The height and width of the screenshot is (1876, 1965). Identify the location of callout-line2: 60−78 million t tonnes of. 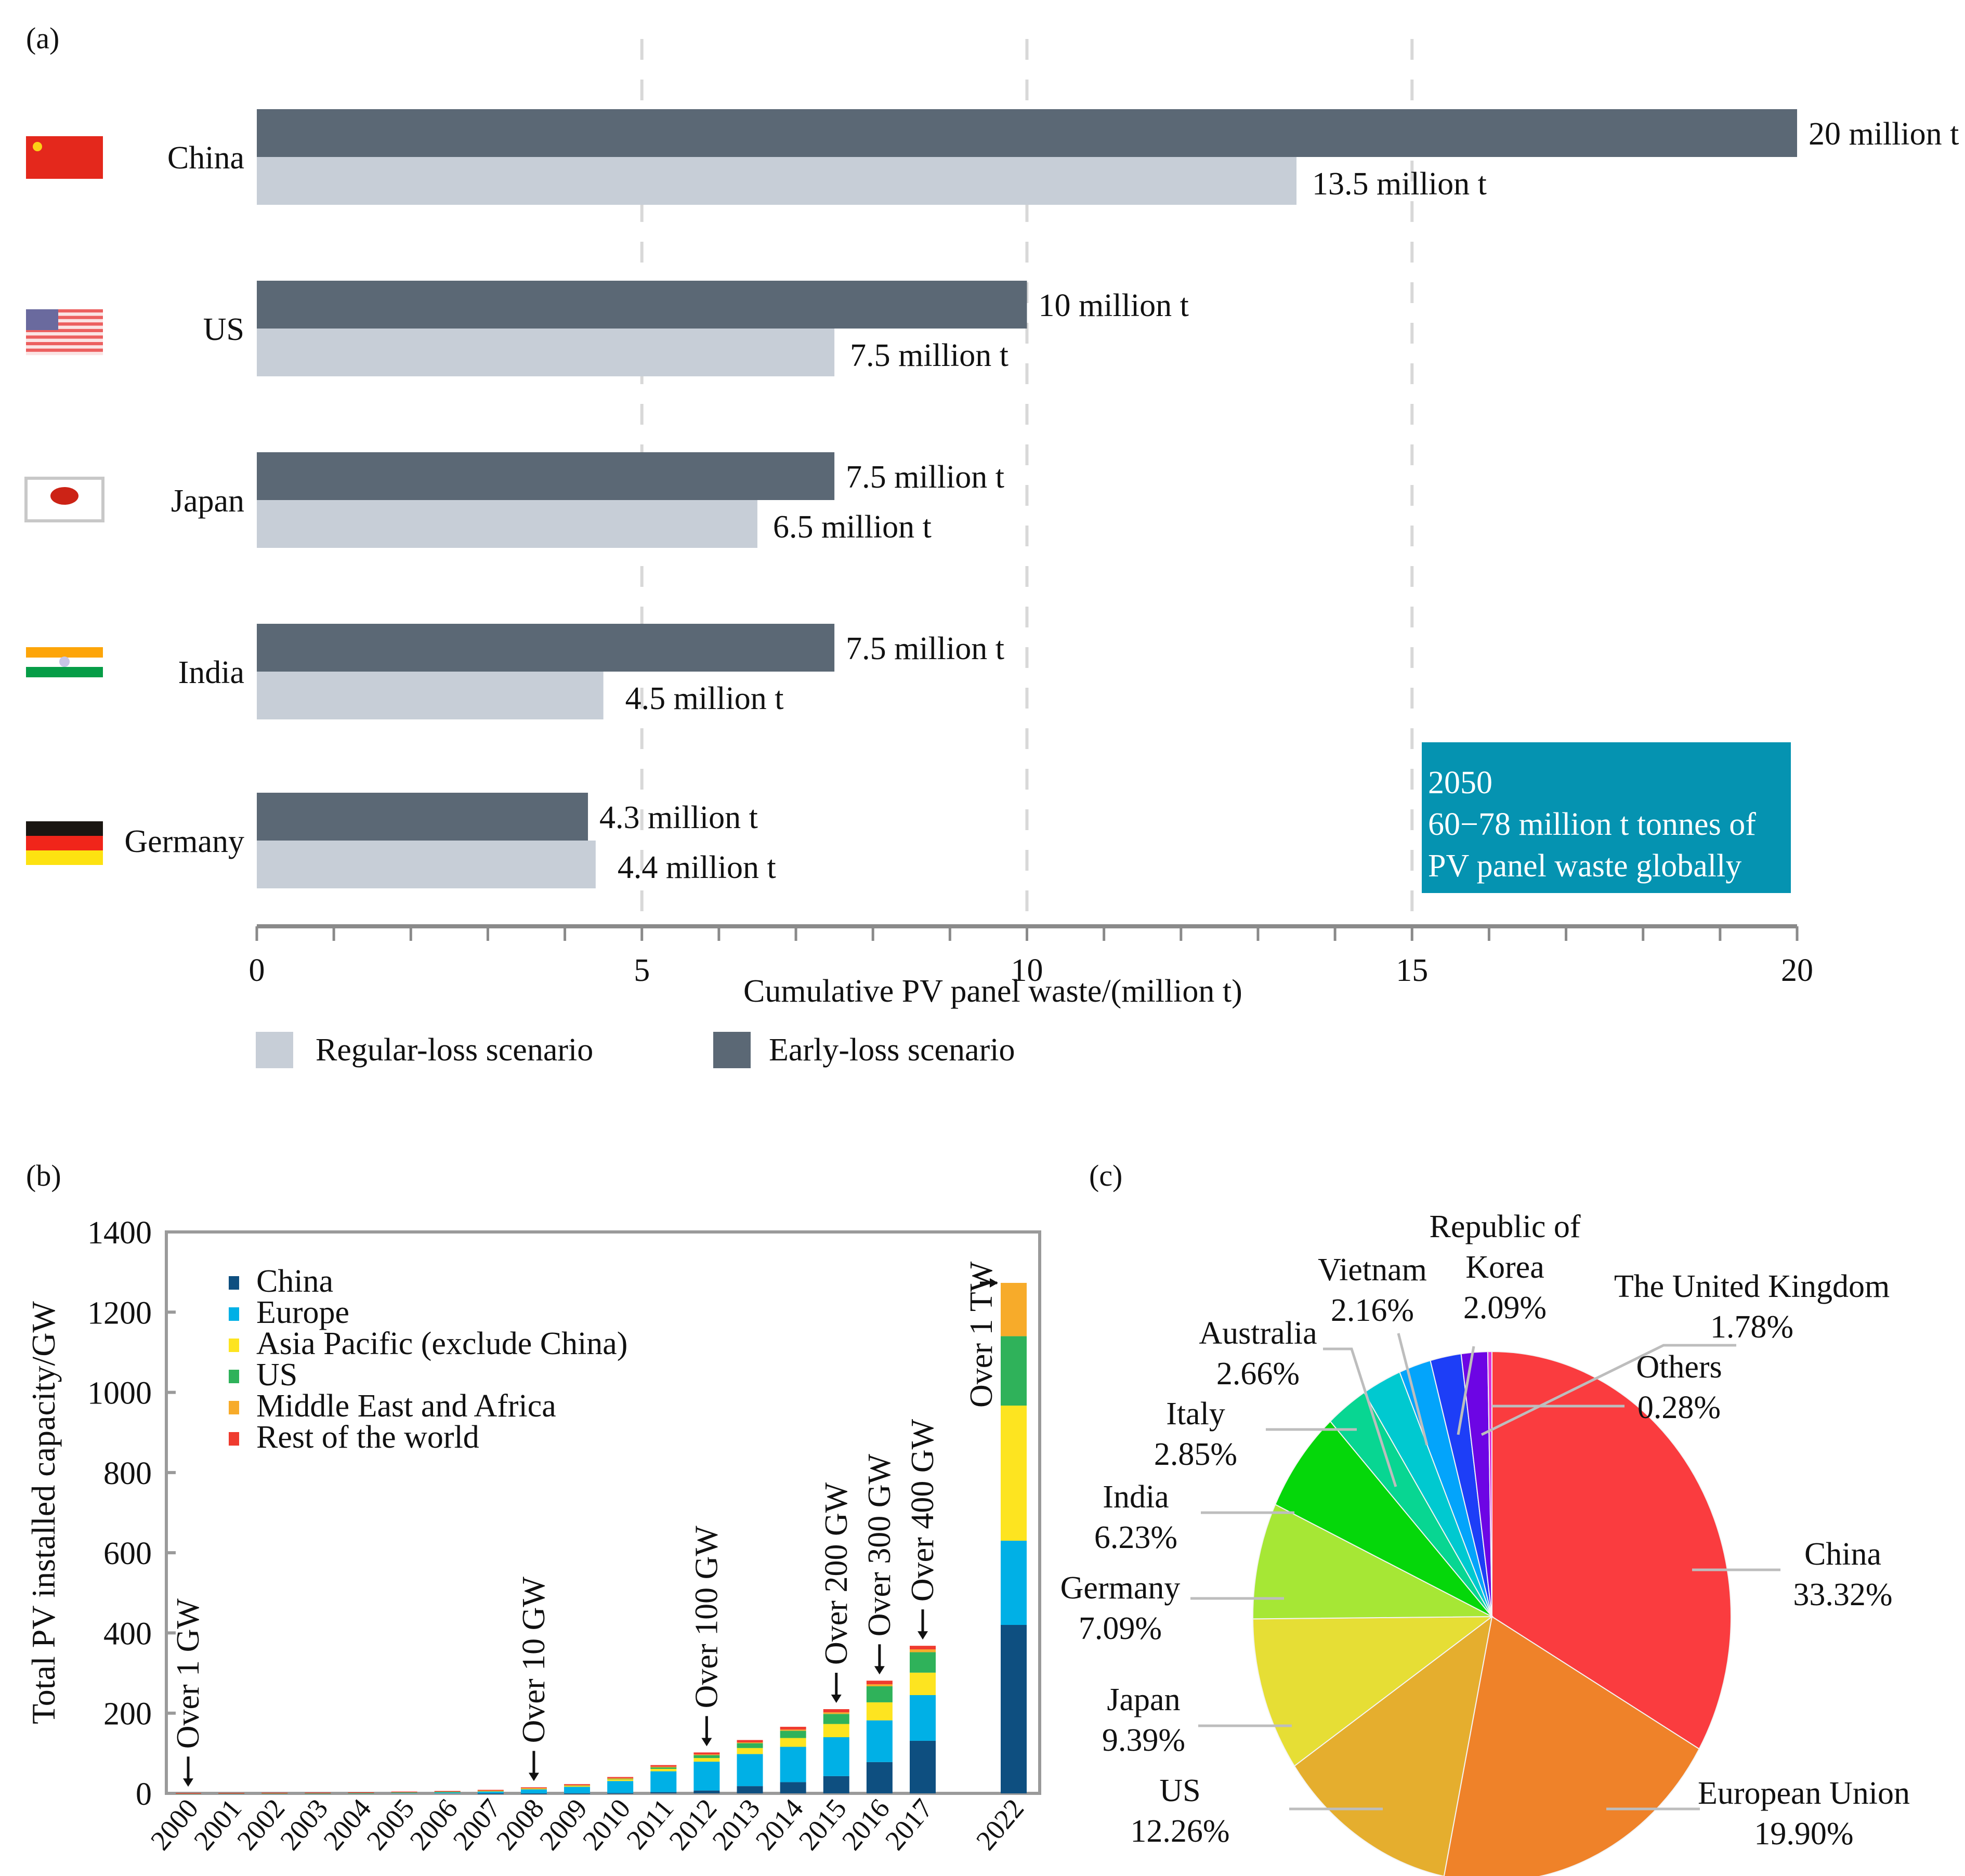
(1592, 824).